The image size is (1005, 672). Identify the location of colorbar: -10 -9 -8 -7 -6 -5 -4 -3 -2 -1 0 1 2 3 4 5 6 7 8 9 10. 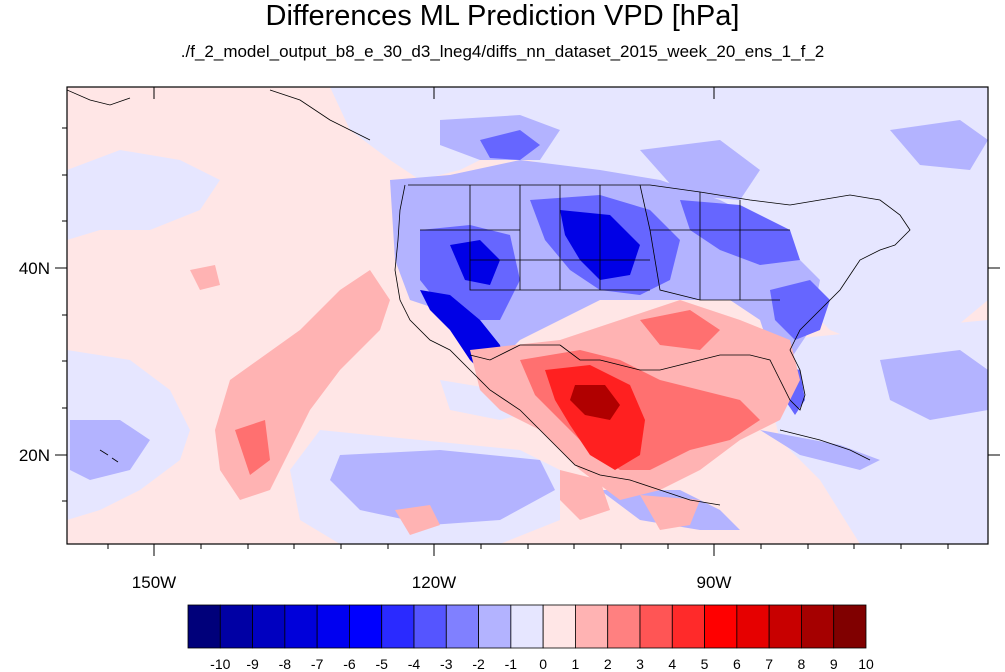
(530, 638).